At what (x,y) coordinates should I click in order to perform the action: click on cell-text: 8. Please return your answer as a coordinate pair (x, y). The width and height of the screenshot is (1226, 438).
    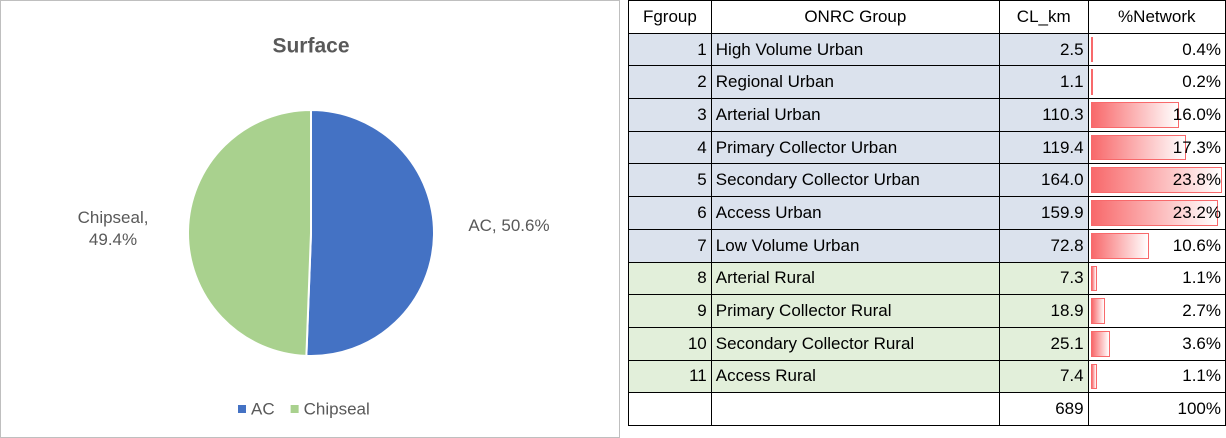
    Looking at the image, I should click on (702, 278).